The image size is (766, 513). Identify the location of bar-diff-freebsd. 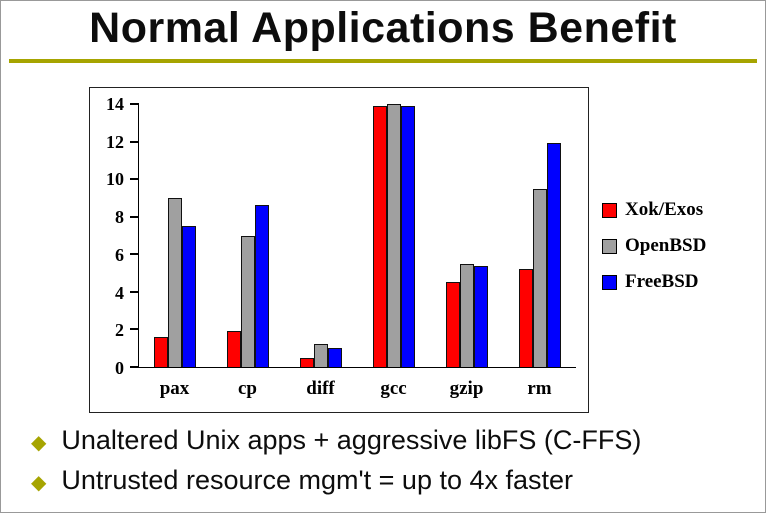
(335, 357).